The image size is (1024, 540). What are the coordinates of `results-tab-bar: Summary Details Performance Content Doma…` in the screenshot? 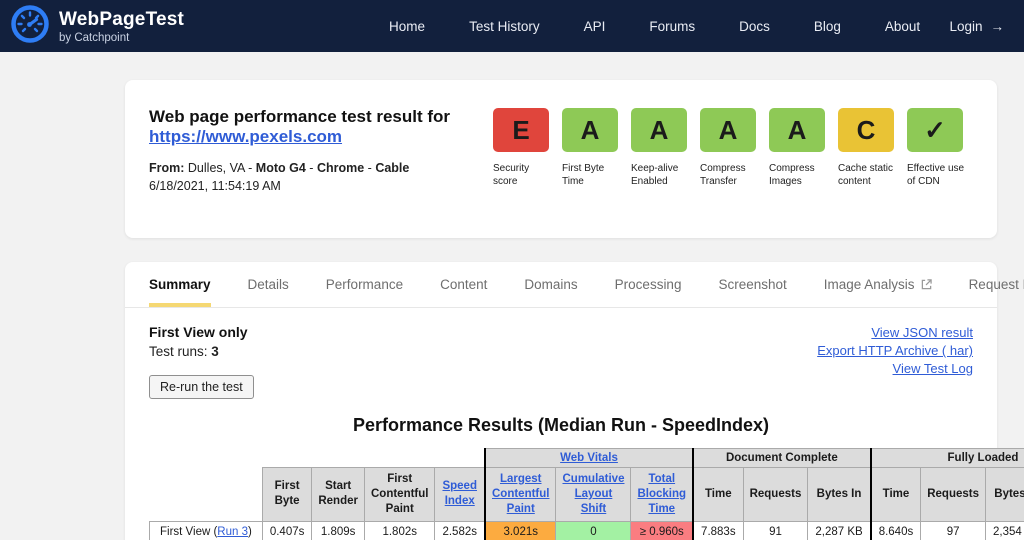 It's located at (574, 285).